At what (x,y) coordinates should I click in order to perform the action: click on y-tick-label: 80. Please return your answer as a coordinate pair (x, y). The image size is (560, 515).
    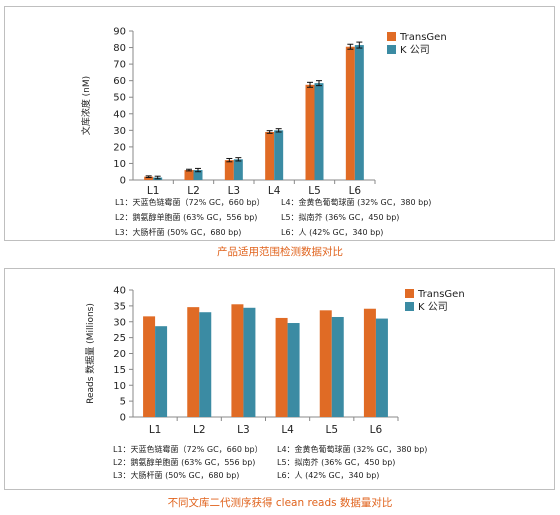
    Looking at the image, I should click on (119, 48).